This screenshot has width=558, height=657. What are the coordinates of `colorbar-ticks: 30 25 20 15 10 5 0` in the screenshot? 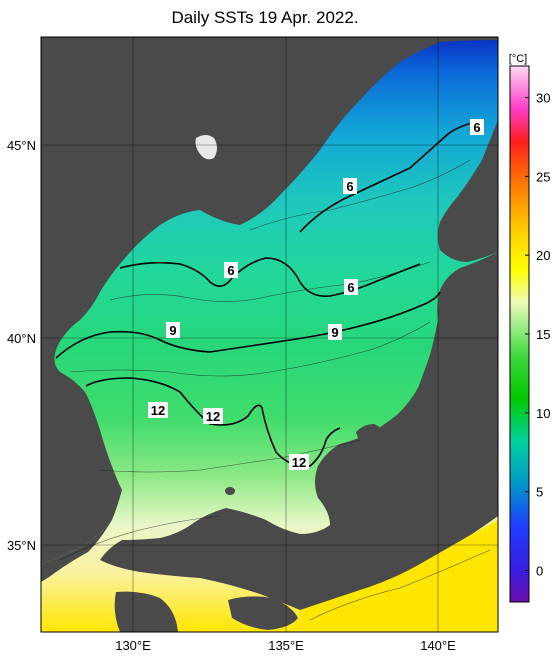 It's located at (537, 334).